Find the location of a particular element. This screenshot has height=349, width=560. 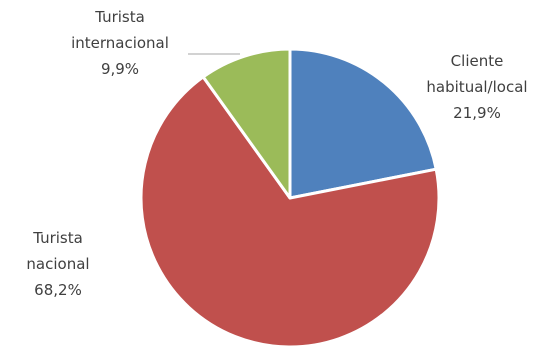

slice-category-label-1: Turista is located at coordinates (57, 238).